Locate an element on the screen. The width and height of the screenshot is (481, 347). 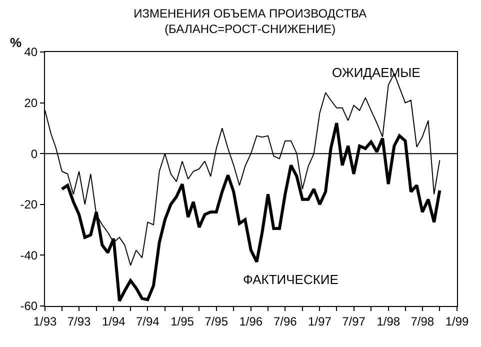
x-tick-label: 1/99 is located at coordinates (457, 321).